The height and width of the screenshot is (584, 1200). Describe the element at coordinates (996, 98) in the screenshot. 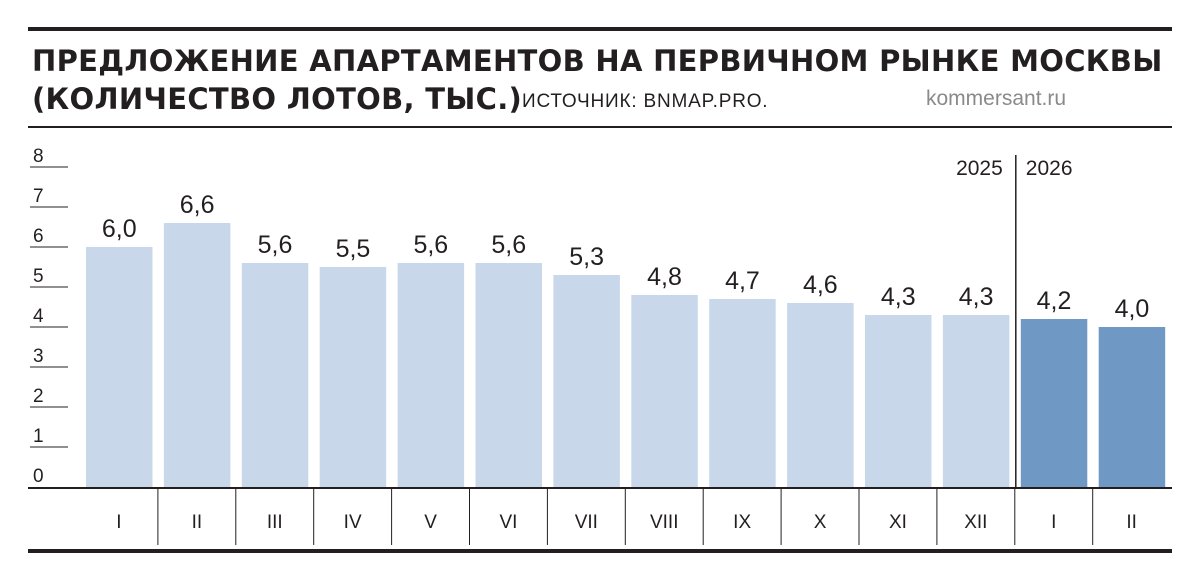

I see `site-credit: kommersant.ru` at that location.